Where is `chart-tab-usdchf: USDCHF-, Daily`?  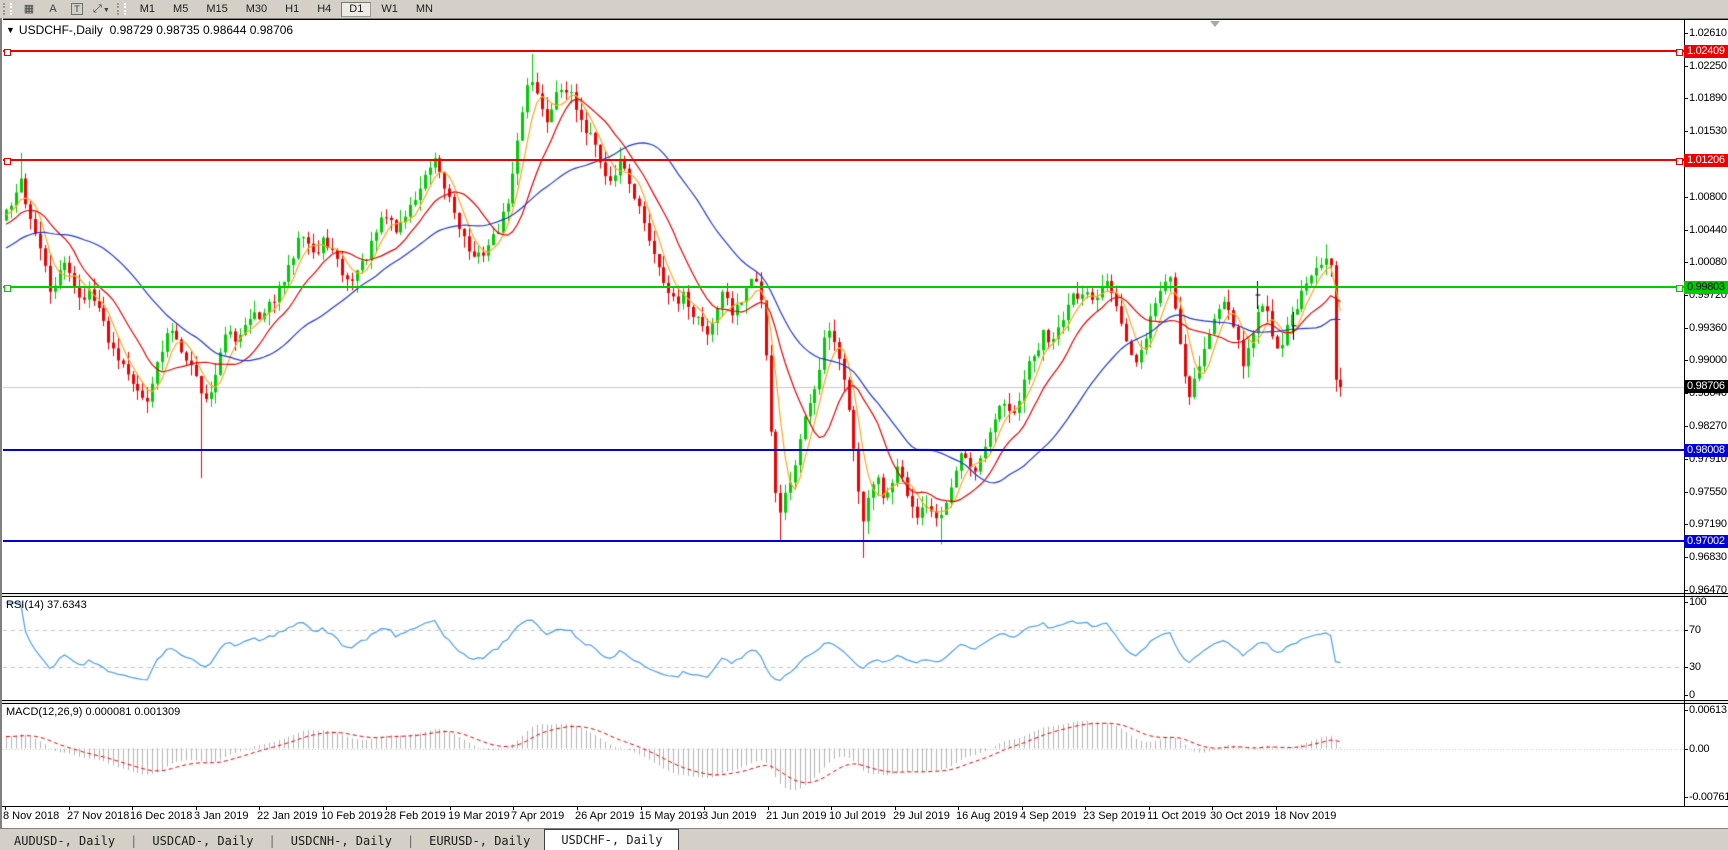 chart-tab-usdchf: USDCHF-, Daily is located at coordinates (612, 839).